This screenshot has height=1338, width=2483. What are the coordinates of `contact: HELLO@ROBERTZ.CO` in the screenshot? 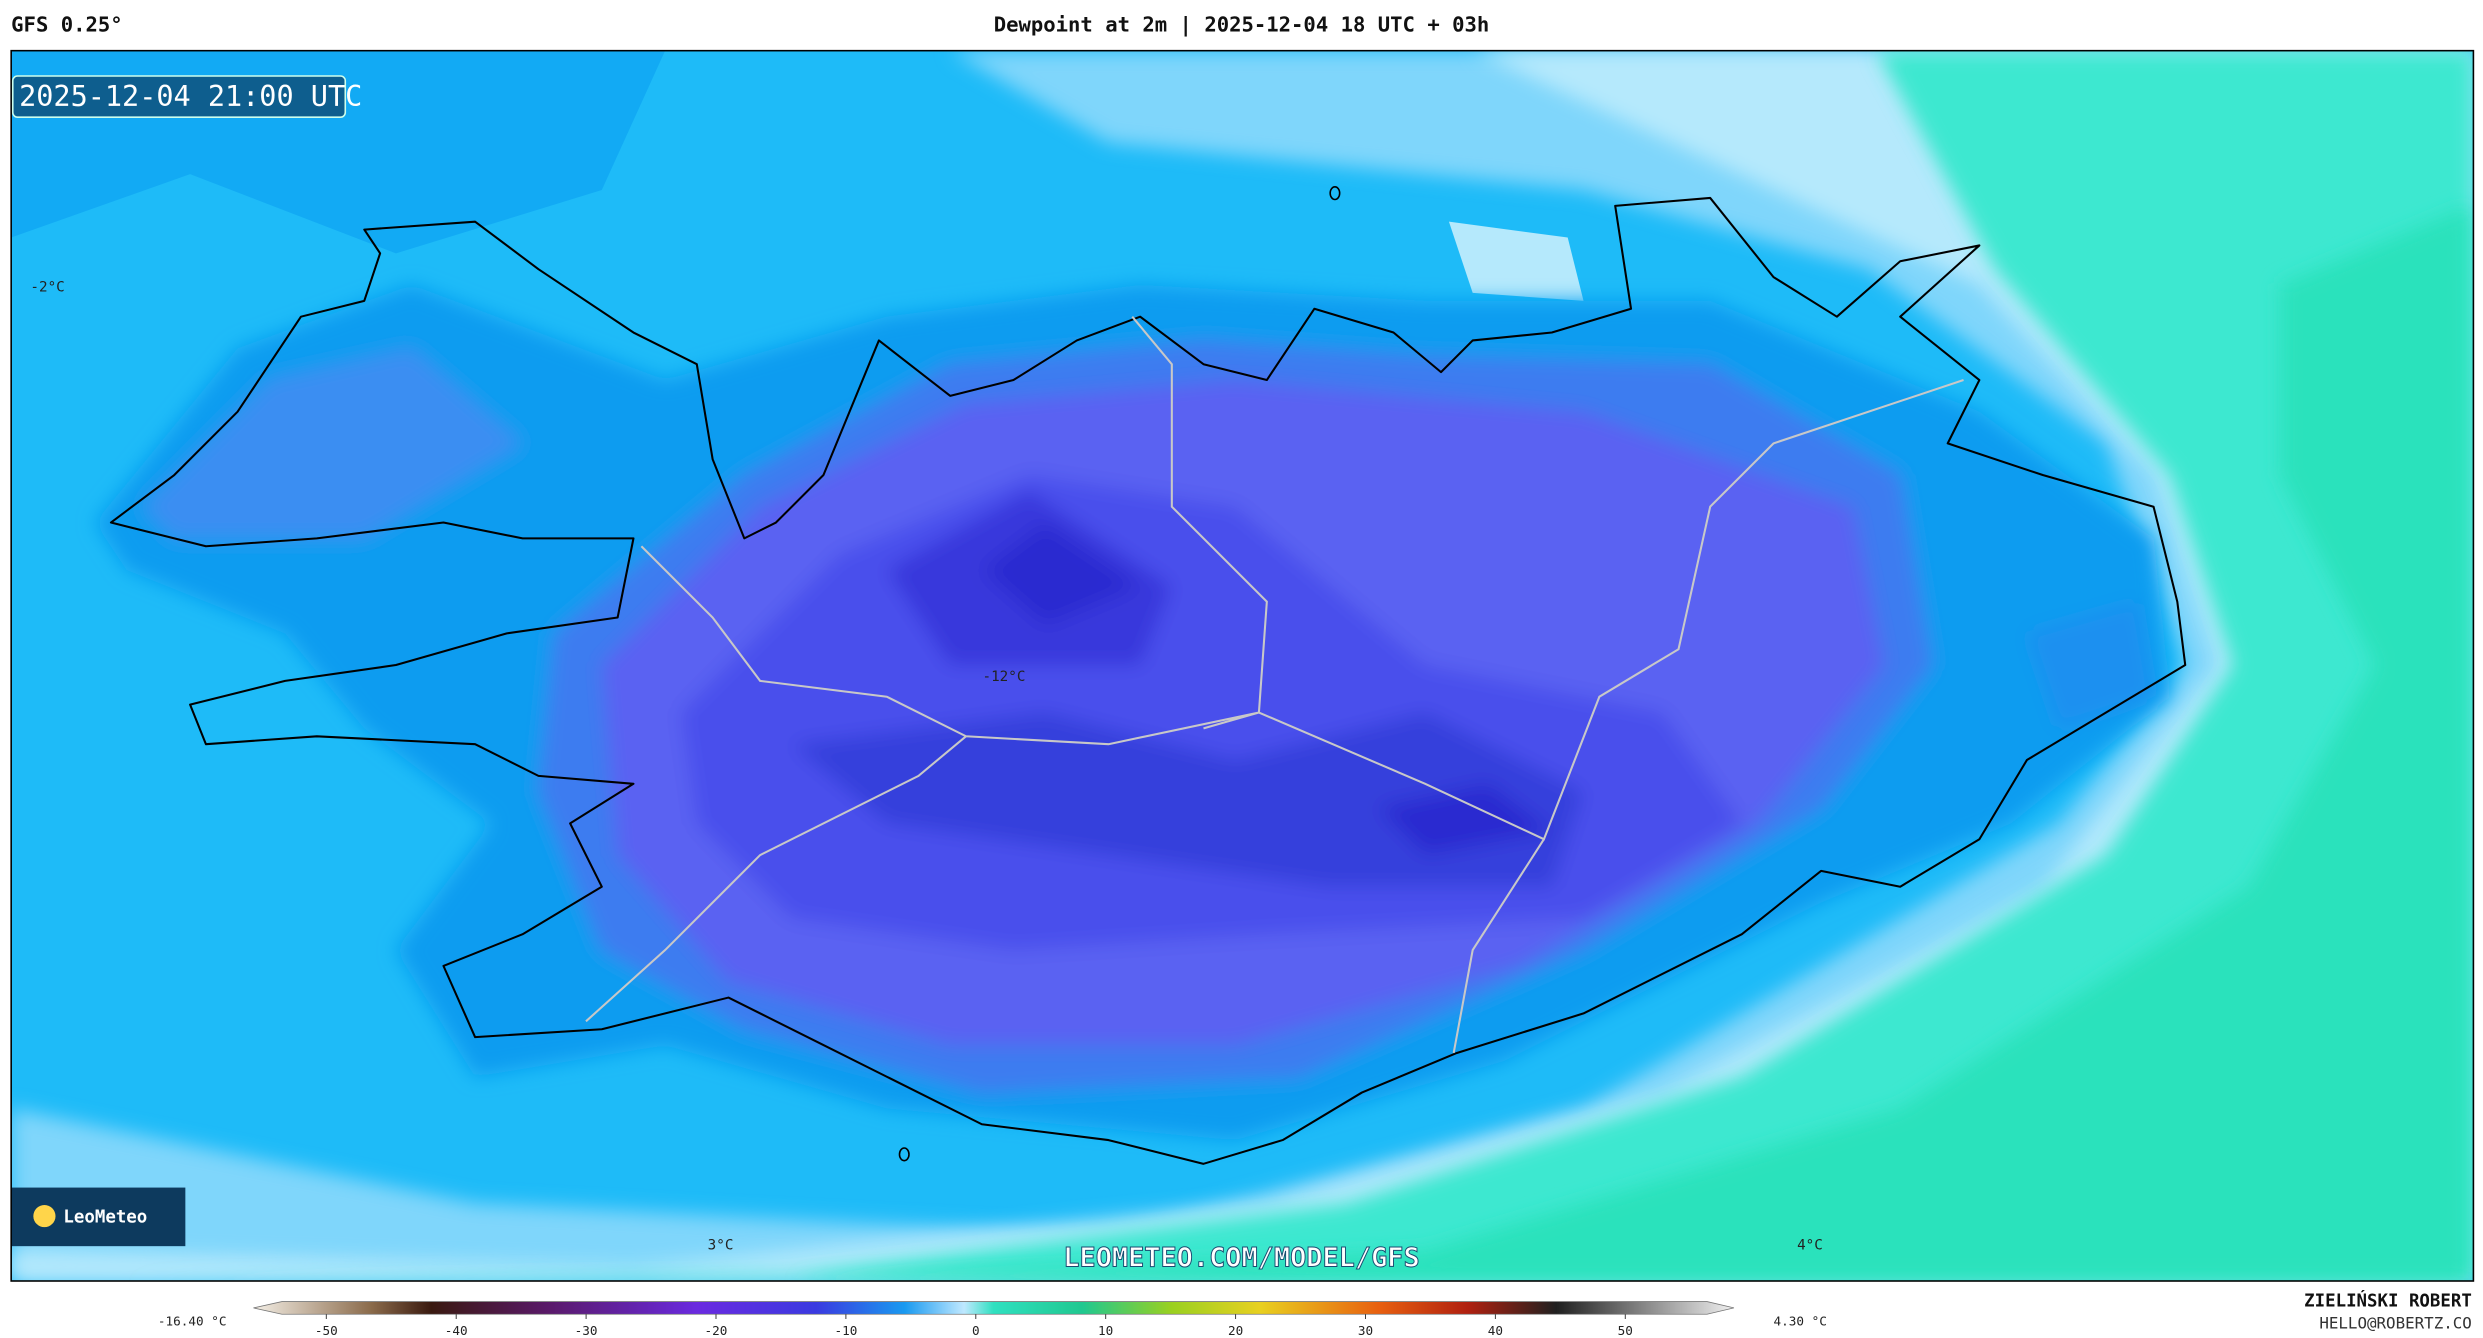 It's located at (2395, 1322).